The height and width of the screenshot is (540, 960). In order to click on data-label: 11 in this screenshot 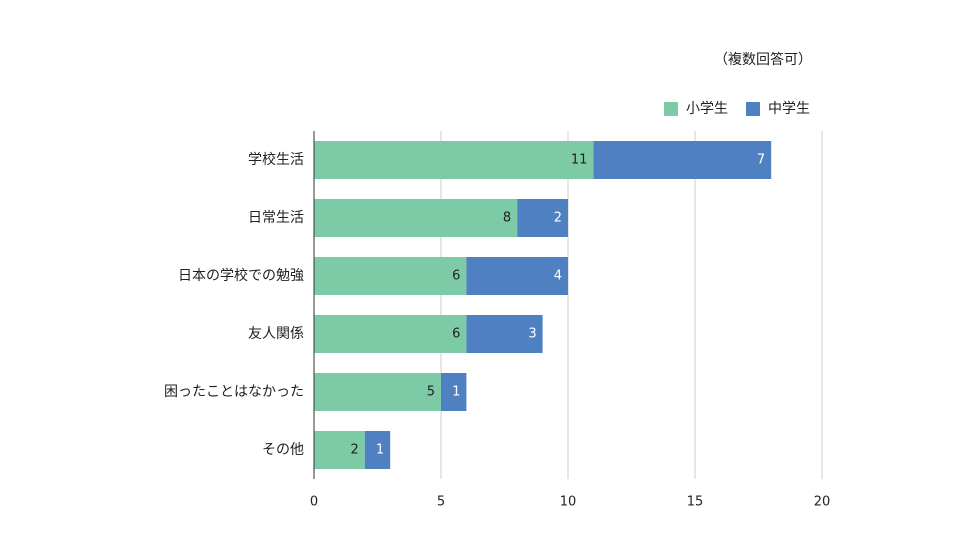, I will do `click(579, 160)`.